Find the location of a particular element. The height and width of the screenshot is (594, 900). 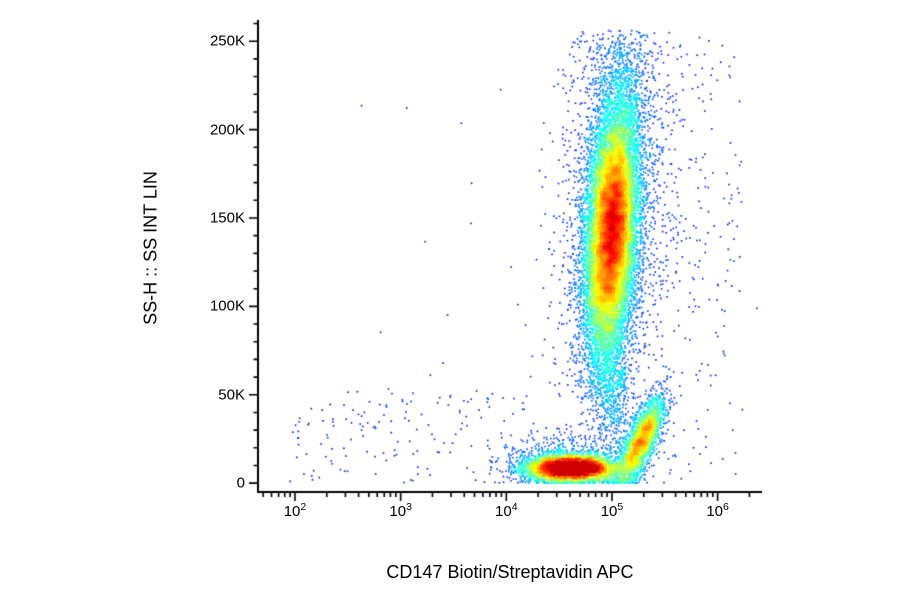

y-tick-label-0: 0 is located at coordinates (240, 483).